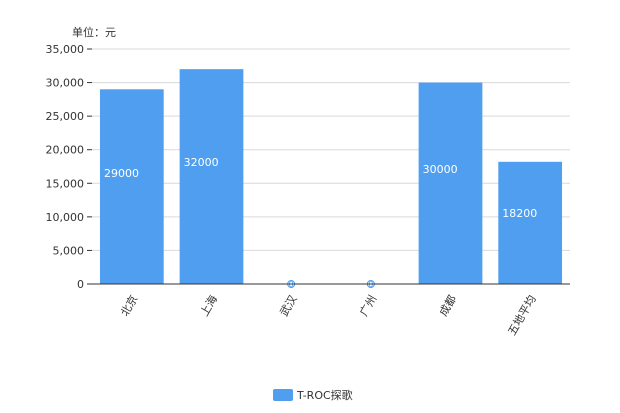 The height and width of the screenshot is (413, 620). Describe the element at coordinates (69, 250) in the screenshot. I see `y-tick-label: 5,000` at that location.